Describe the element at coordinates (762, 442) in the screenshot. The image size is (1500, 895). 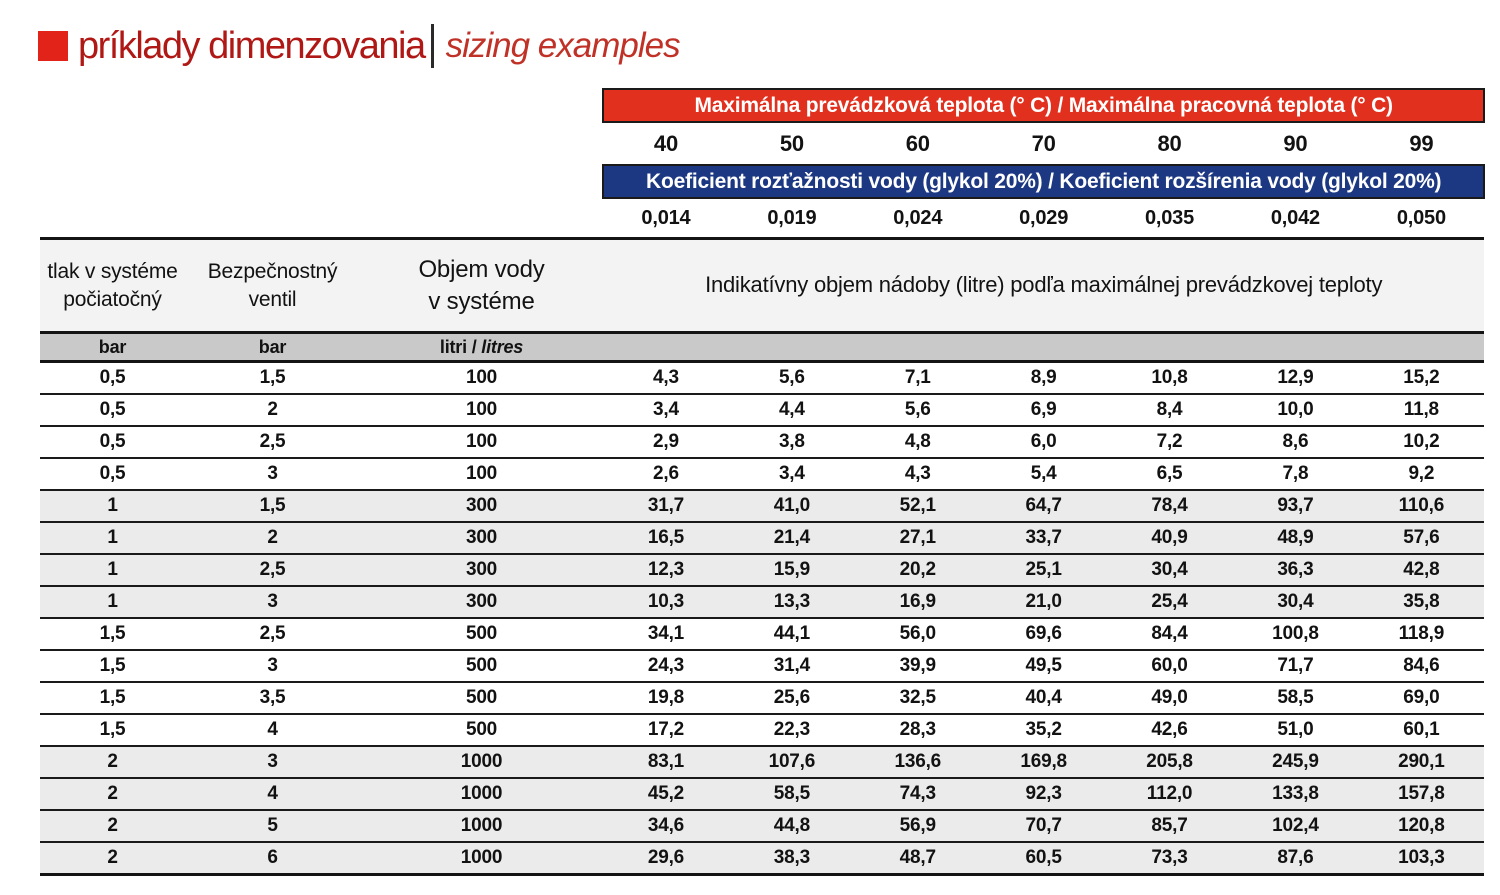
I see `table-row: 0,5 2,5 100 2,9 3,8 4,8 6,0 7,2 8,6 10,2` at that location.